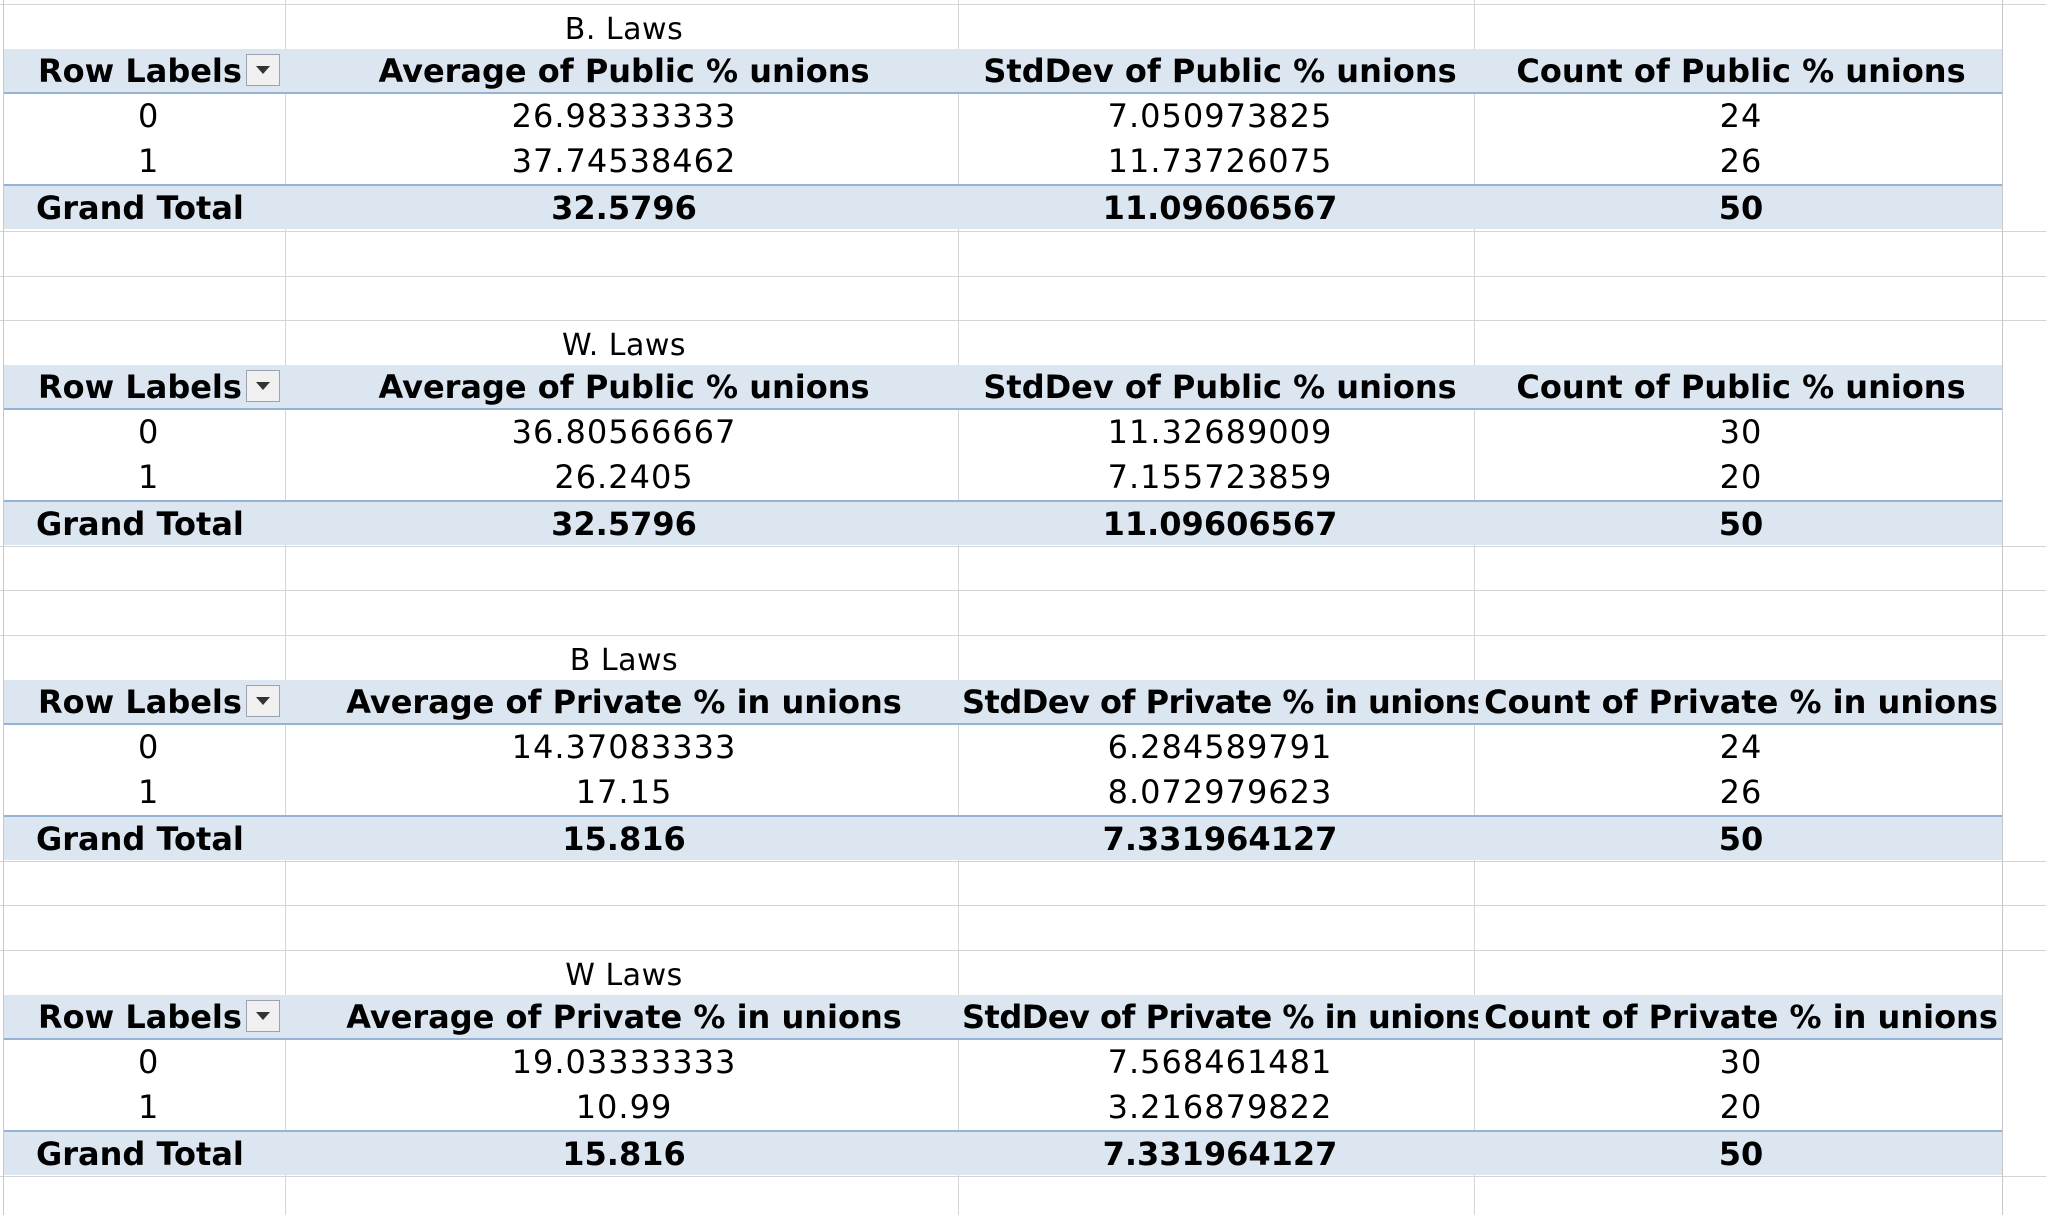 The image size is (2046, 1215). I want to click on pivot-caption-row: W Laws, so click(1003, 972).